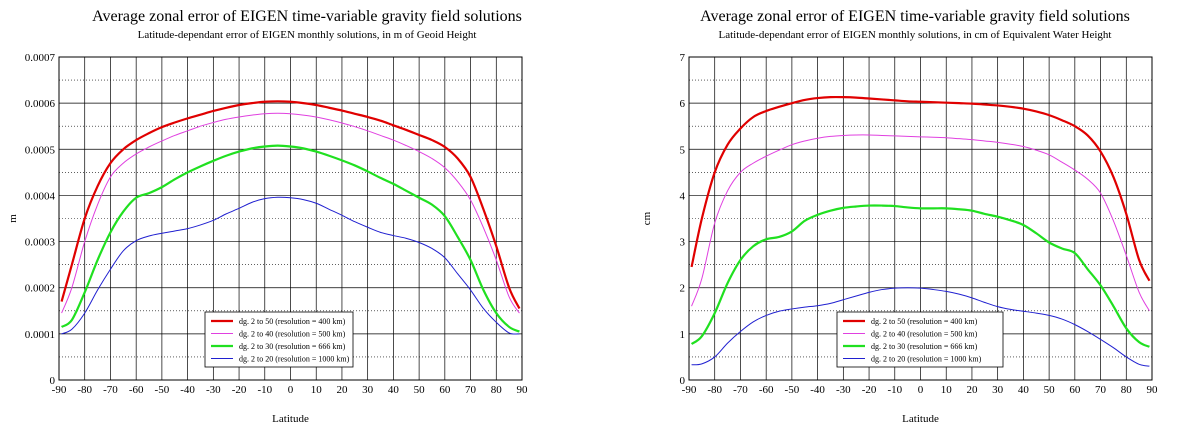 This screenshot has width=1189, height=425. What do you see at coordinates (40, 58) in the screenshot?
I see `y-tick-label: 0.0007` at bounding box center [40, 58].